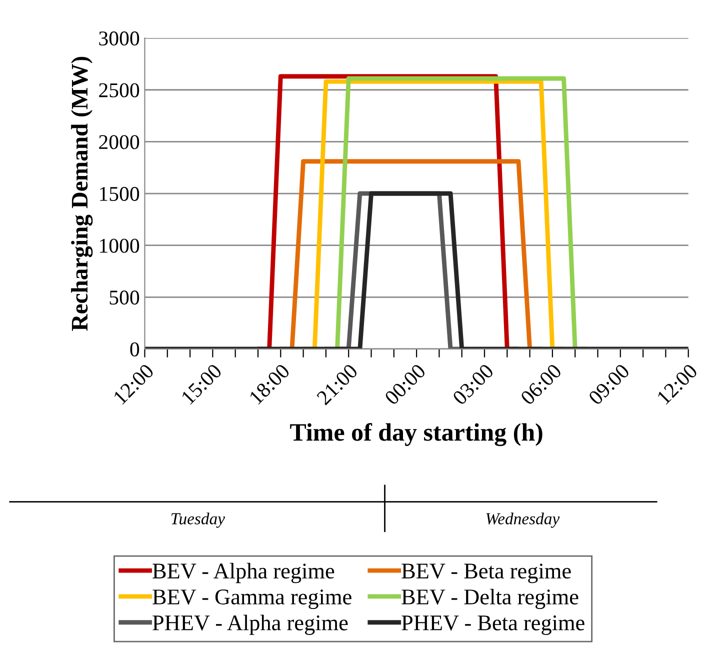 This screenshot has width=706, height=656. Describe the element at coordinates (490, 599) in the screenshot. I see `legend-label: BEV - Delta regime` at that location.